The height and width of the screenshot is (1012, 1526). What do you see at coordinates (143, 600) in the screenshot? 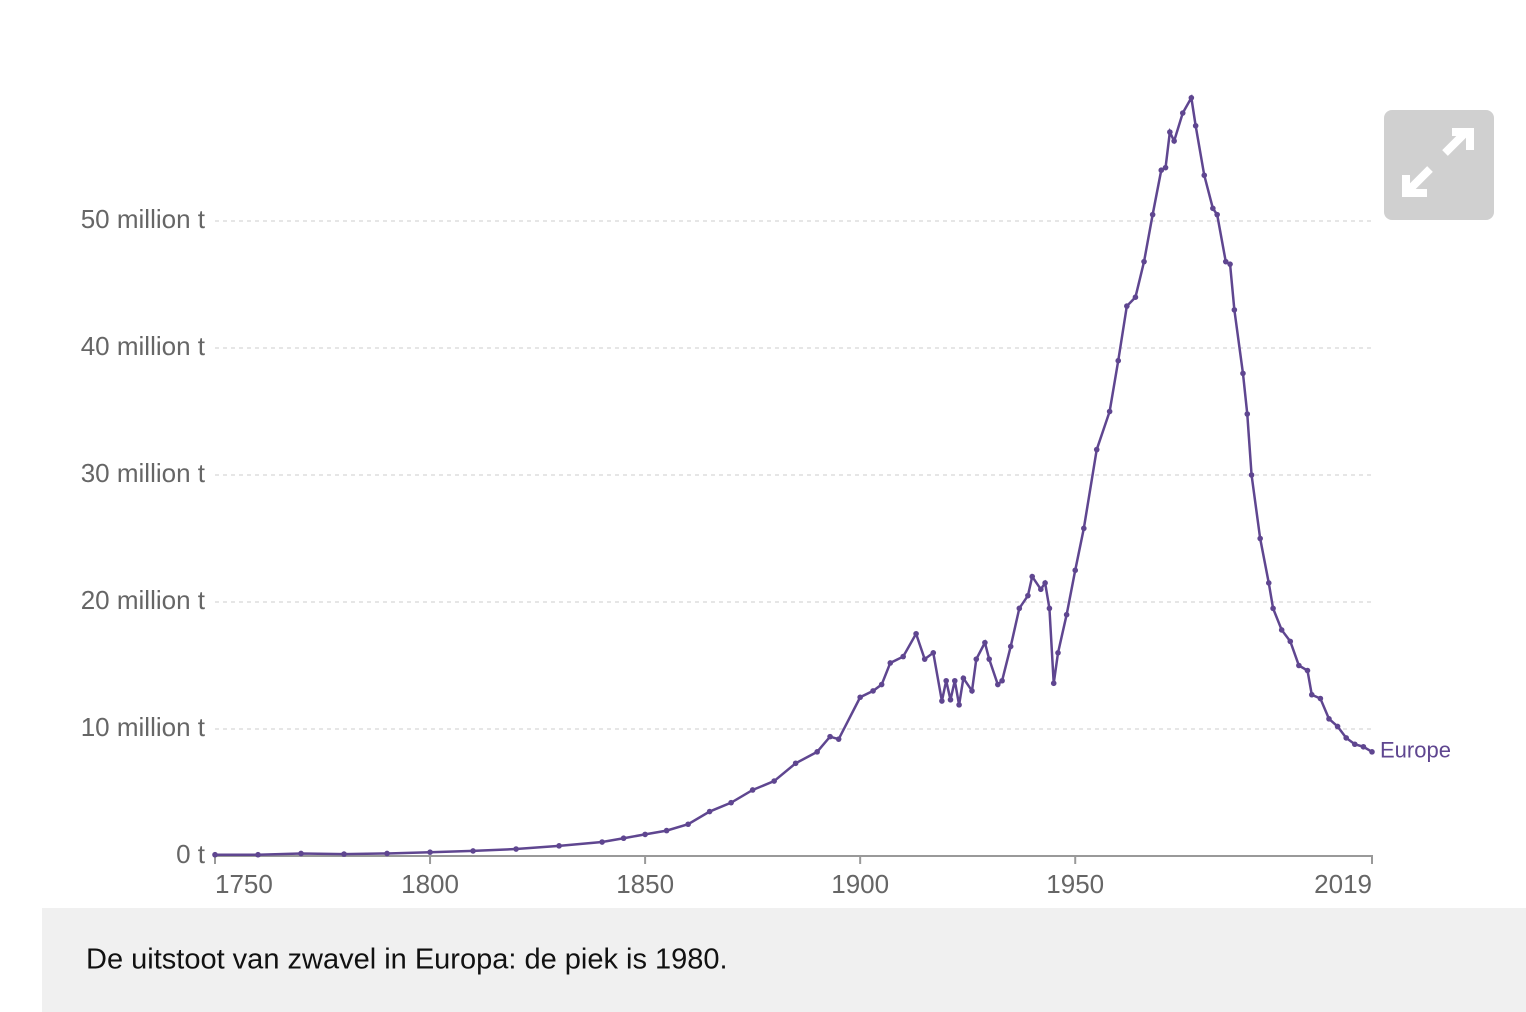
I see `y-tick-label: 20 million t` at bounding box center [143, 600].